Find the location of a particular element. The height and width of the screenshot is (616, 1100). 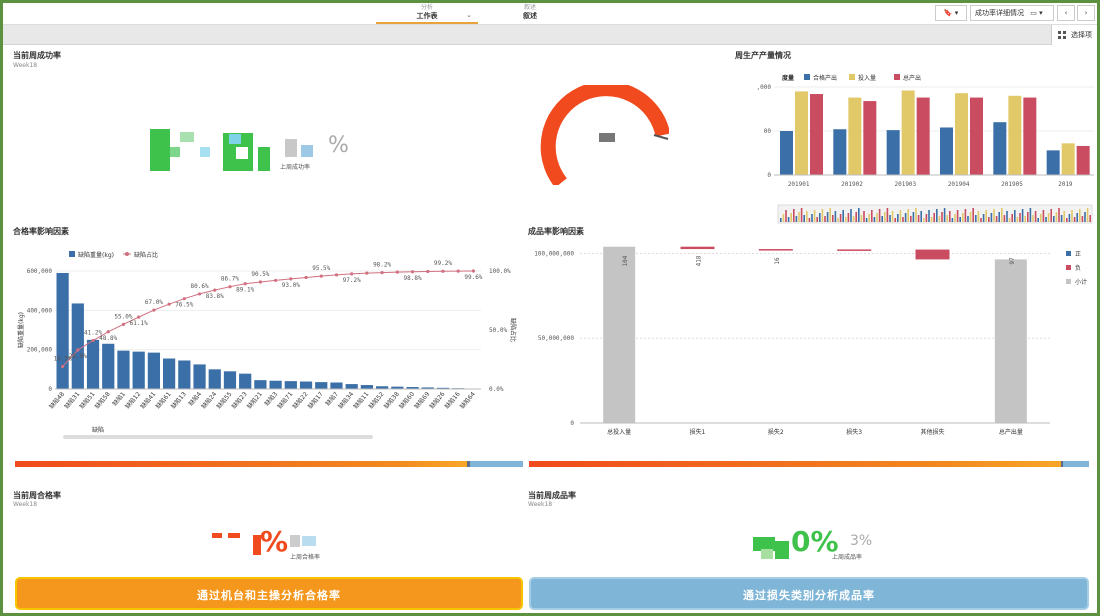

yield-rate-analysis-button: 通过损失类别分析成品率 is located at coordinates (809, 593).